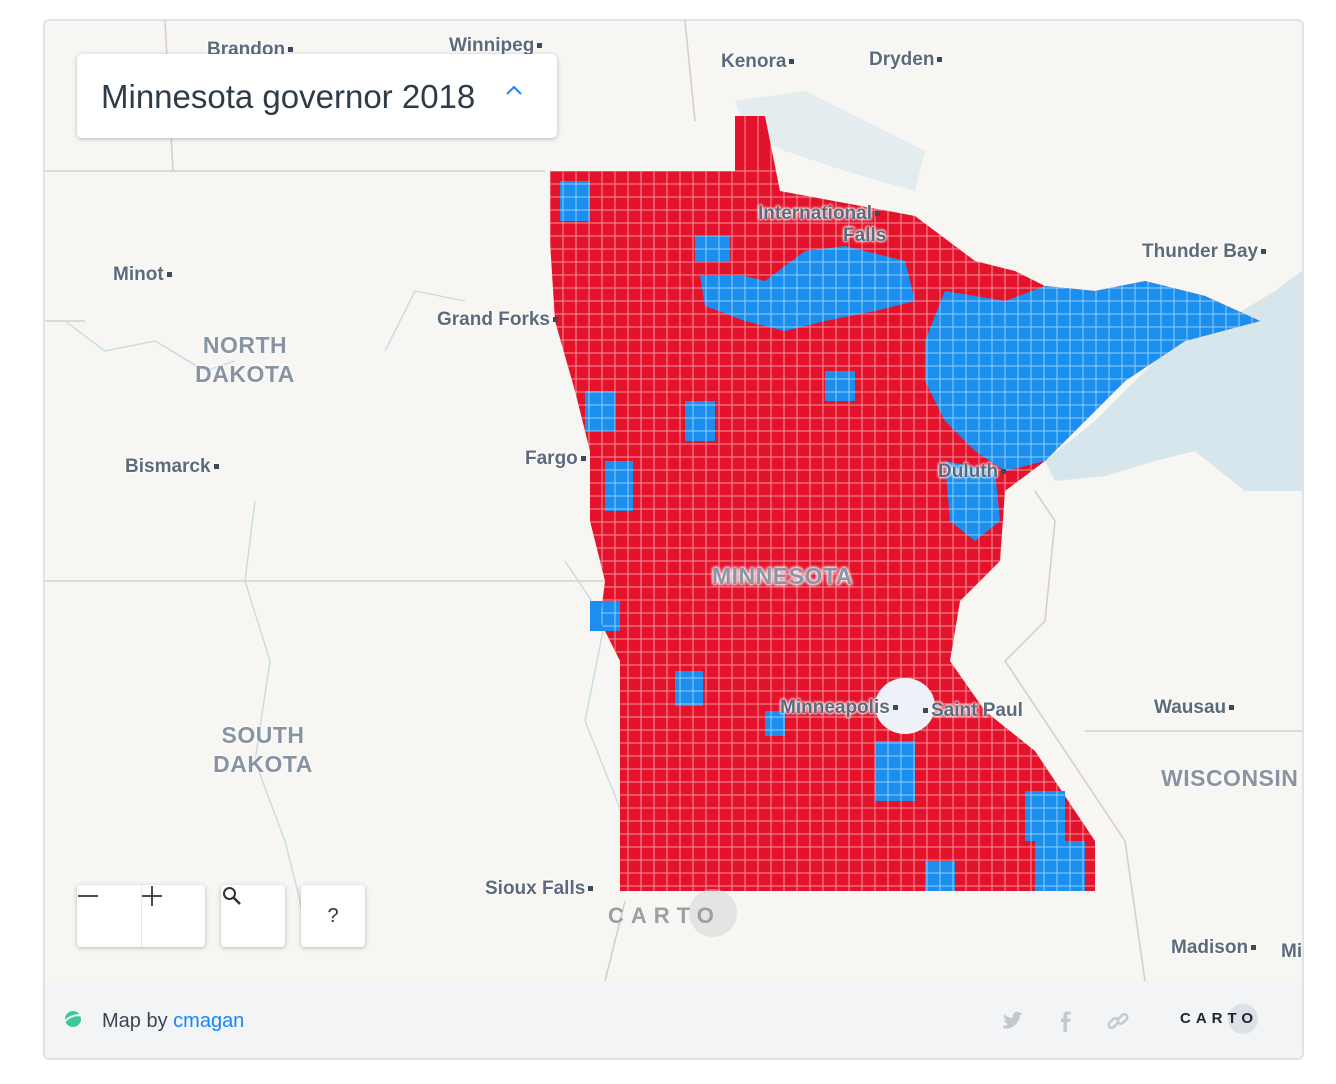 This screenshot has height=1084, width=1336. I want to click on title-card: Minnesota governor 2018, so click(317, 96).